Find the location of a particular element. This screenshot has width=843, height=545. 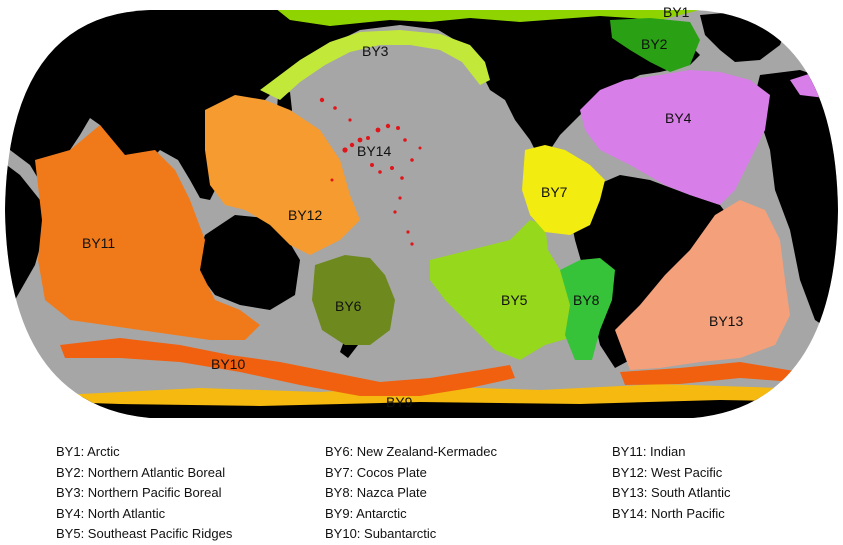

by14-seamounts is located at coordinates (370, 171).